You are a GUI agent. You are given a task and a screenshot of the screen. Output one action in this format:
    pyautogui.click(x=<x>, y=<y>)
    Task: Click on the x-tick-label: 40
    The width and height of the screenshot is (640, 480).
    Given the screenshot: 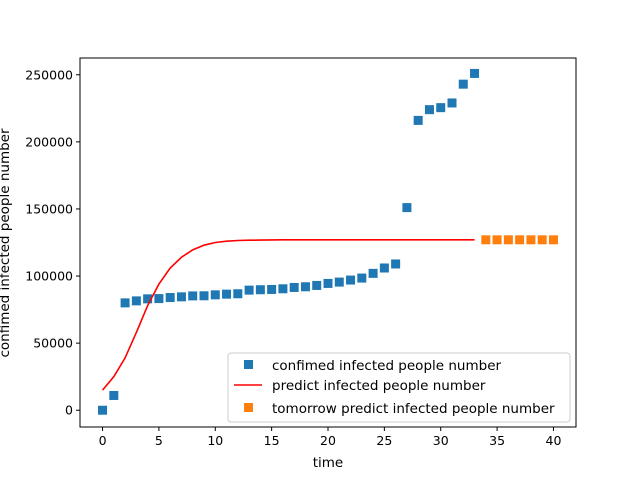 What is the action you would take?
    pyautogui.click(x=554, y=440)
    